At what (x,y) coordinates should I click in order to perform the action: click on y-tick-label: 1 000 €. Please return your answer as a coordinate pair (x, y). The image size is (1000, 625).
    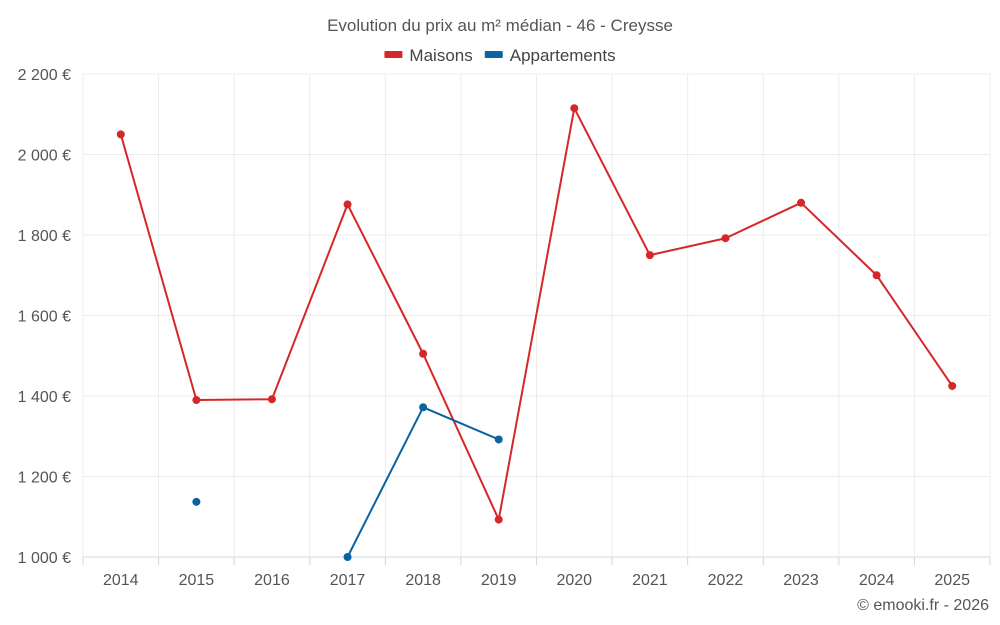
    Looking at the image, I should click on (44, 558).